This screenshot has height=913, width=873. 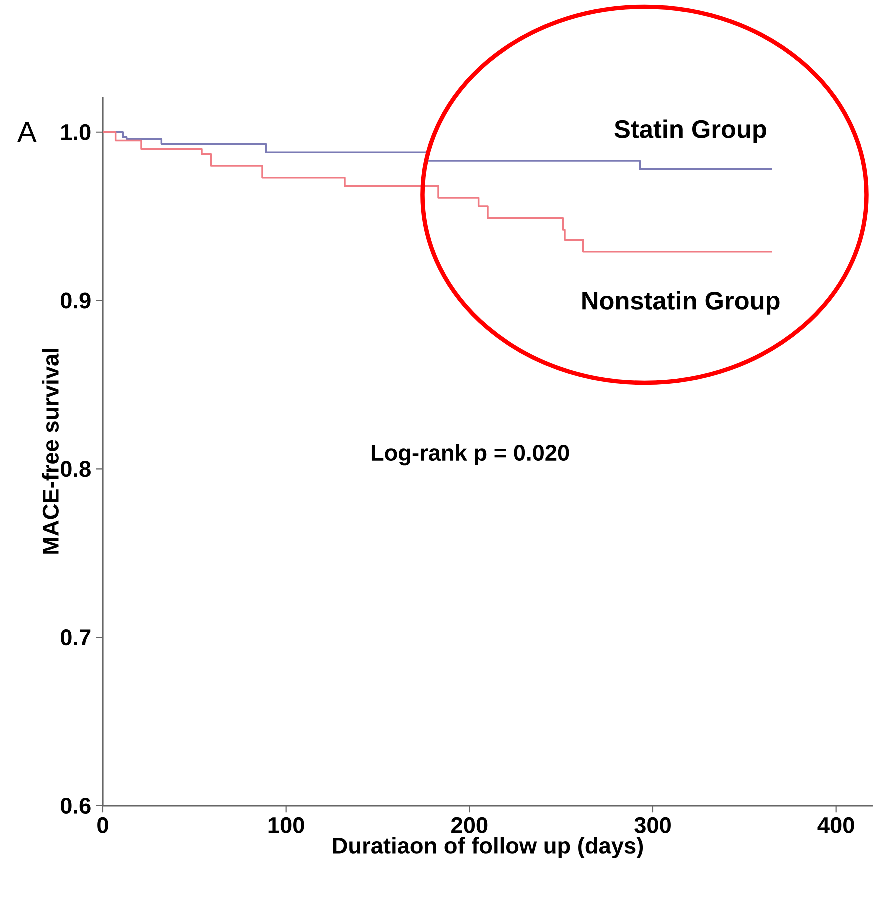 I want to click on series-label: Statin Group, so click(x=690, y=132).